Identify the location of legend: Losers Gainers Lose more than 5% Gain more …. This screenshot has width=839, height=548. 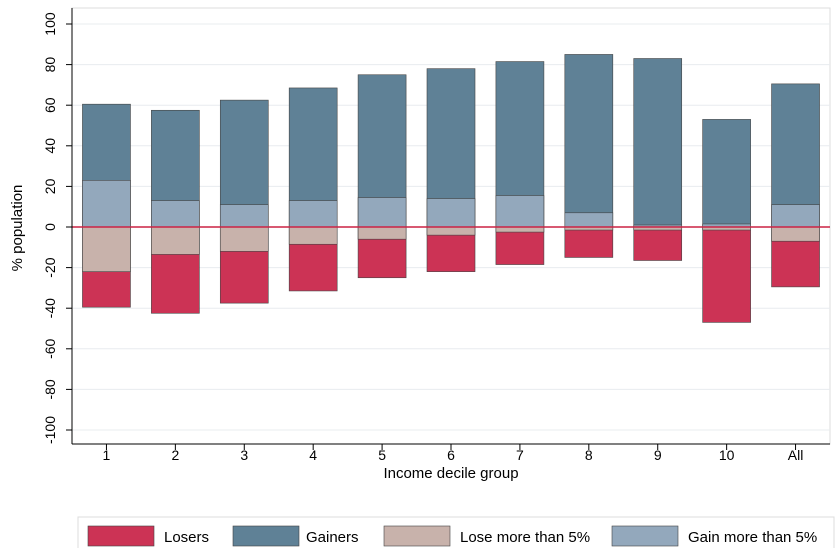
(452, 536).